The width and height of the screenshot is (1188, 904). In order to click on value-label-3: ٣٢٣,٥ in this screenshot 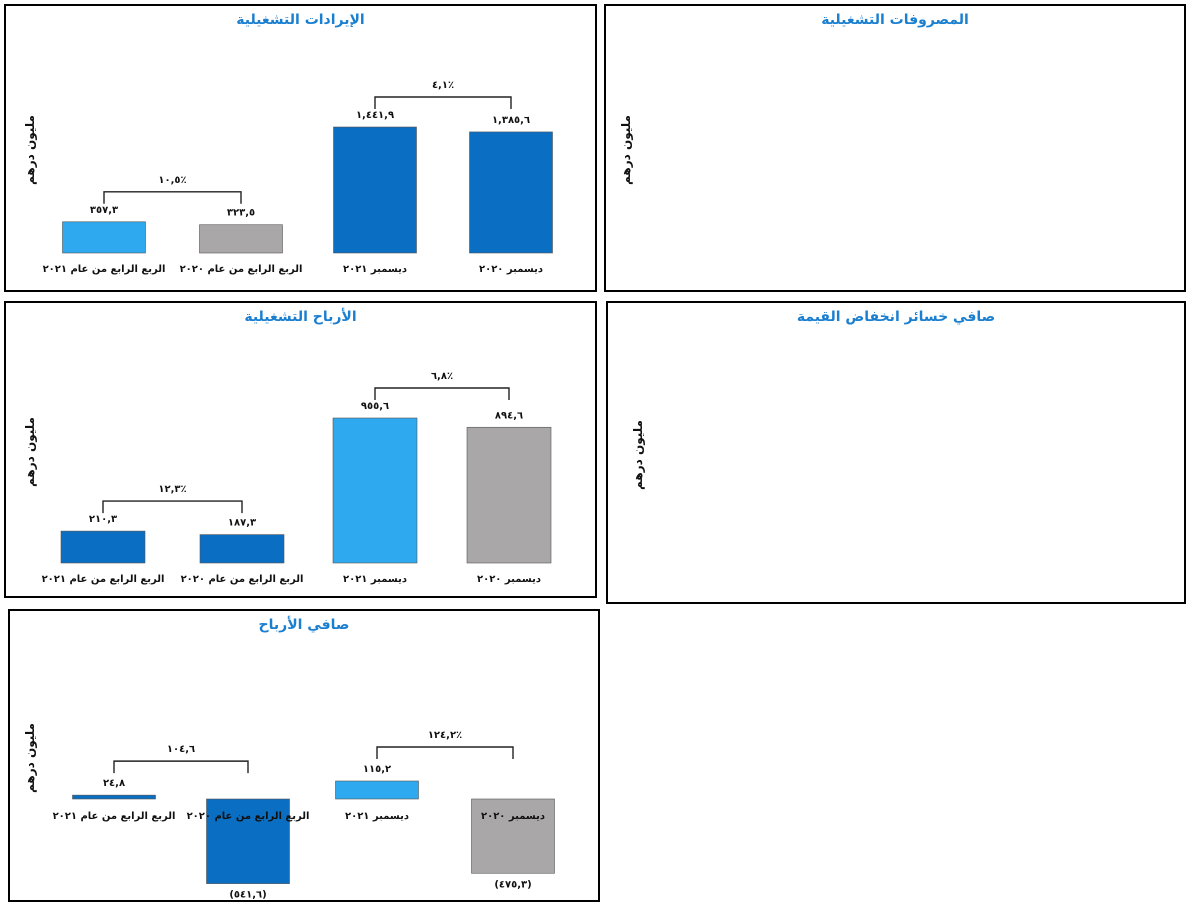, I will do `click(241, 213)`.